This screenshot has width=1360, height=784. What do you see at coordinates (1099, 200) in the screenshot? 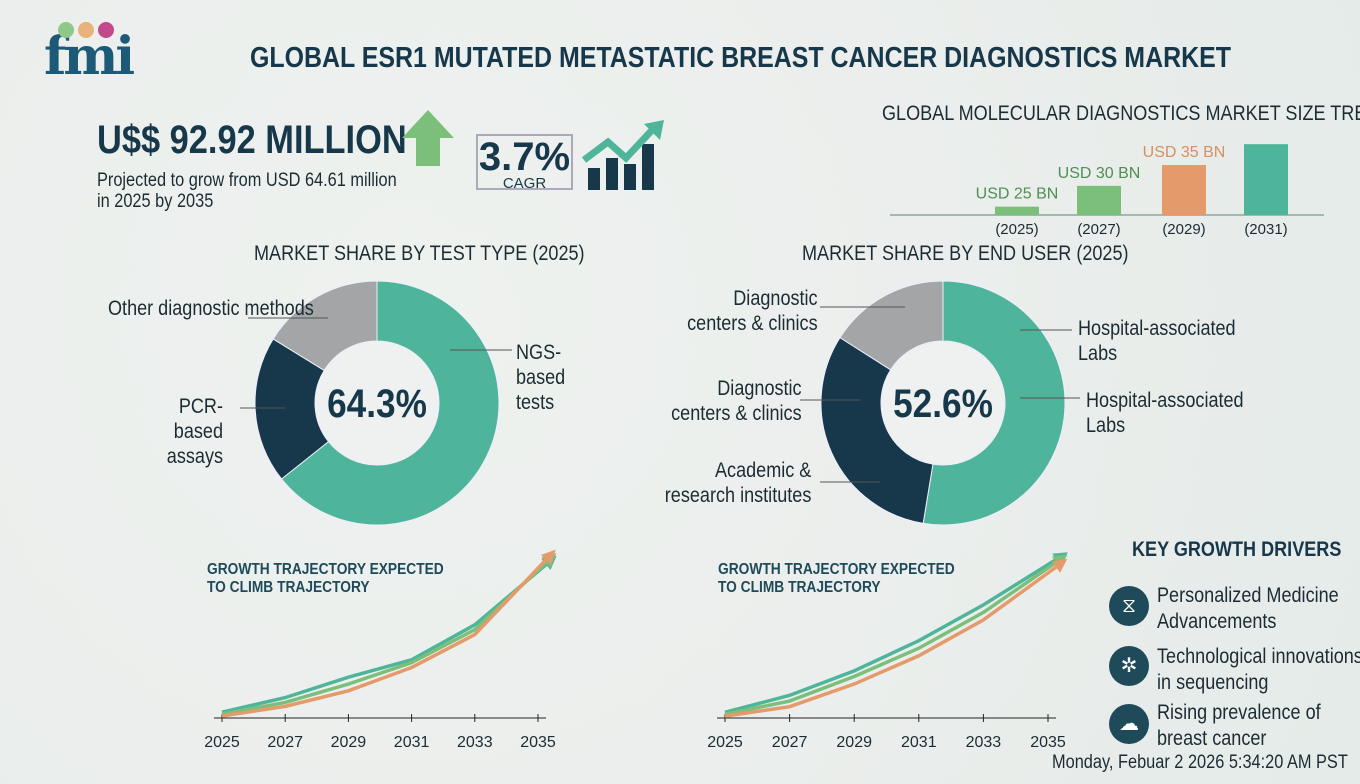
I see `bar-(2027)` at bounding box center [1099, 200].